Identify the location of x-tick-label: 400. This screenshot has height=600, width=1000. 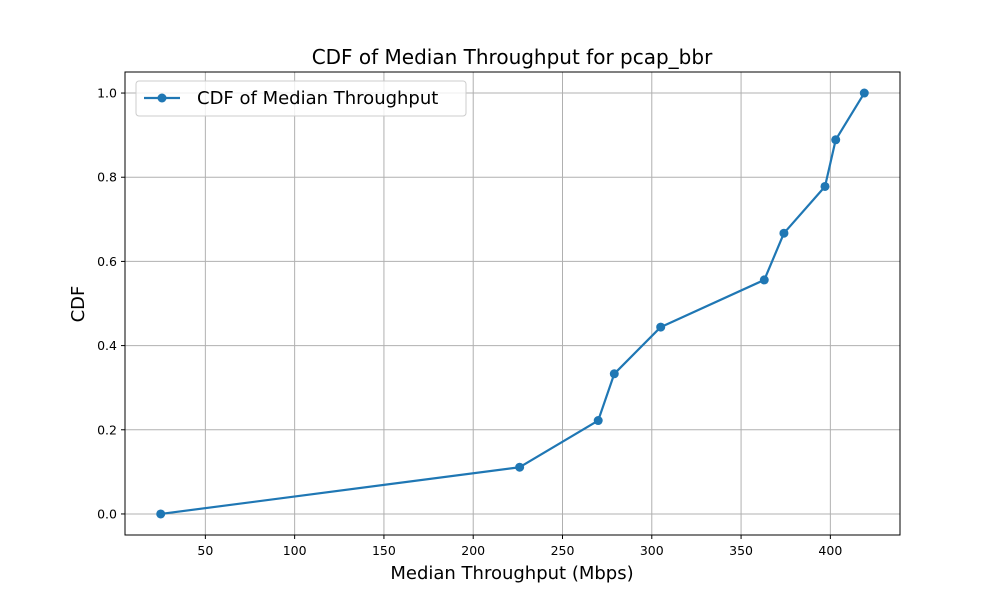
(830, 550).